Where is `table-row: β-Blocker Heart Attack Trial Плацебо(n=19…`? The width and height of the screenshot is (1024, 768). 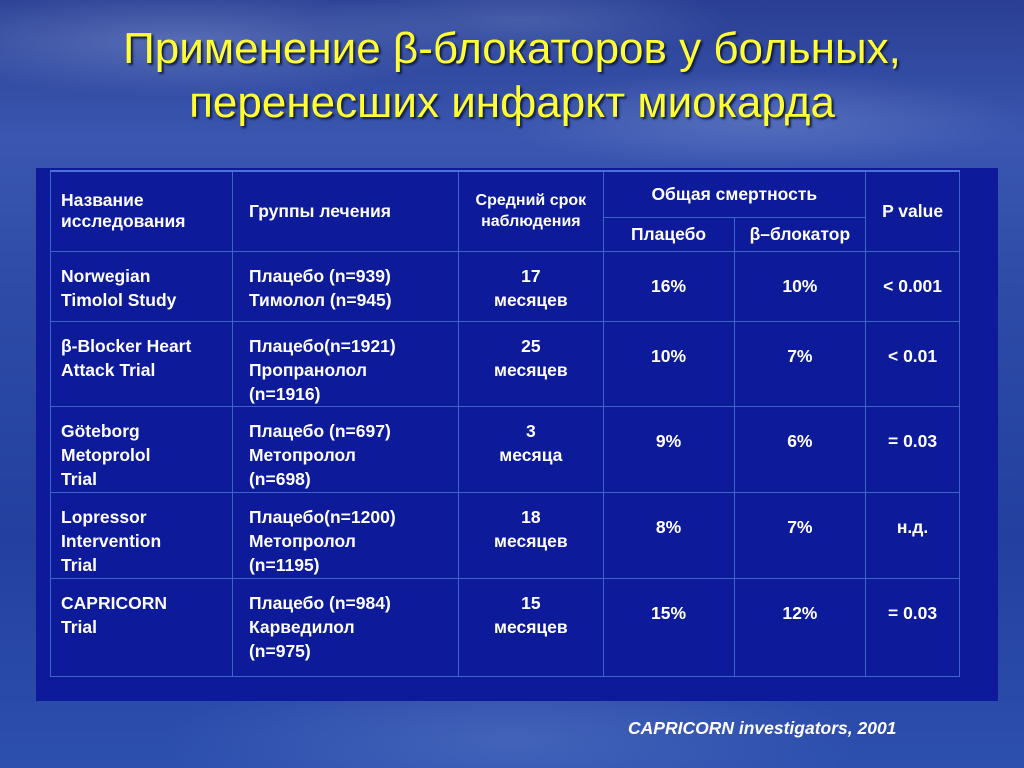 table-row: β-Blocker Heart Attack Trial Плацебо(n=19… is located at coordinates (505, 363).